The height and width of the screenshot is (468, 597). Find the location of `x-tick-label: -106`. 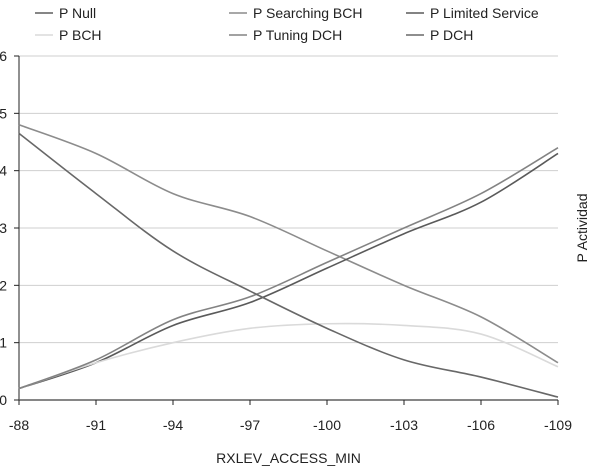

x-tick-label: -106 is located at coordinates (481, 425).